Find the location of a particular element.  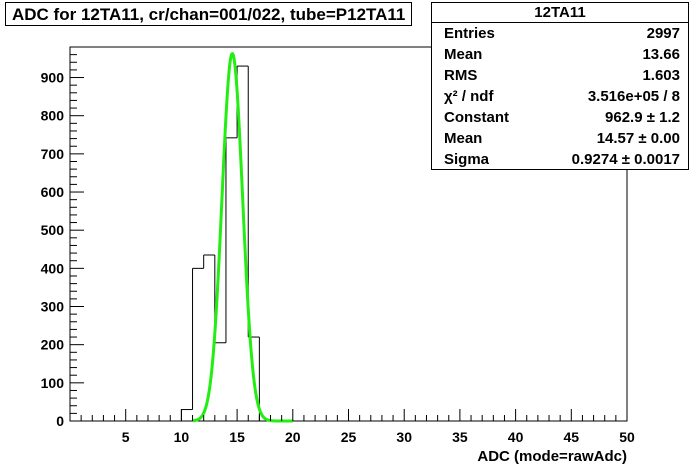

stats-row: RMS 1.603 is located at coordinates (560, 75).